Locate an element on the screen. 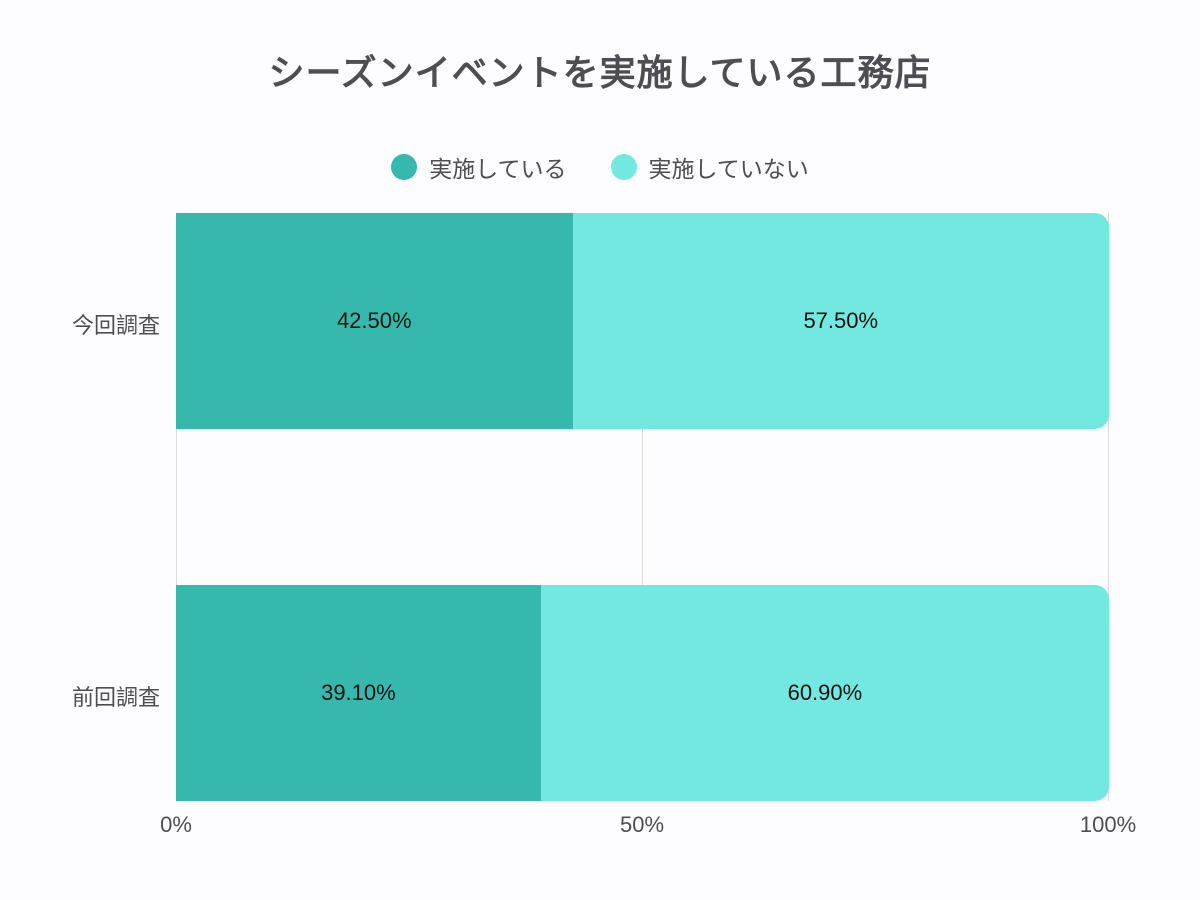 The height and width of the screenshot is (900, 1200). legend-item-not-implemented: 実施していない is located at coordinates (709, 167).